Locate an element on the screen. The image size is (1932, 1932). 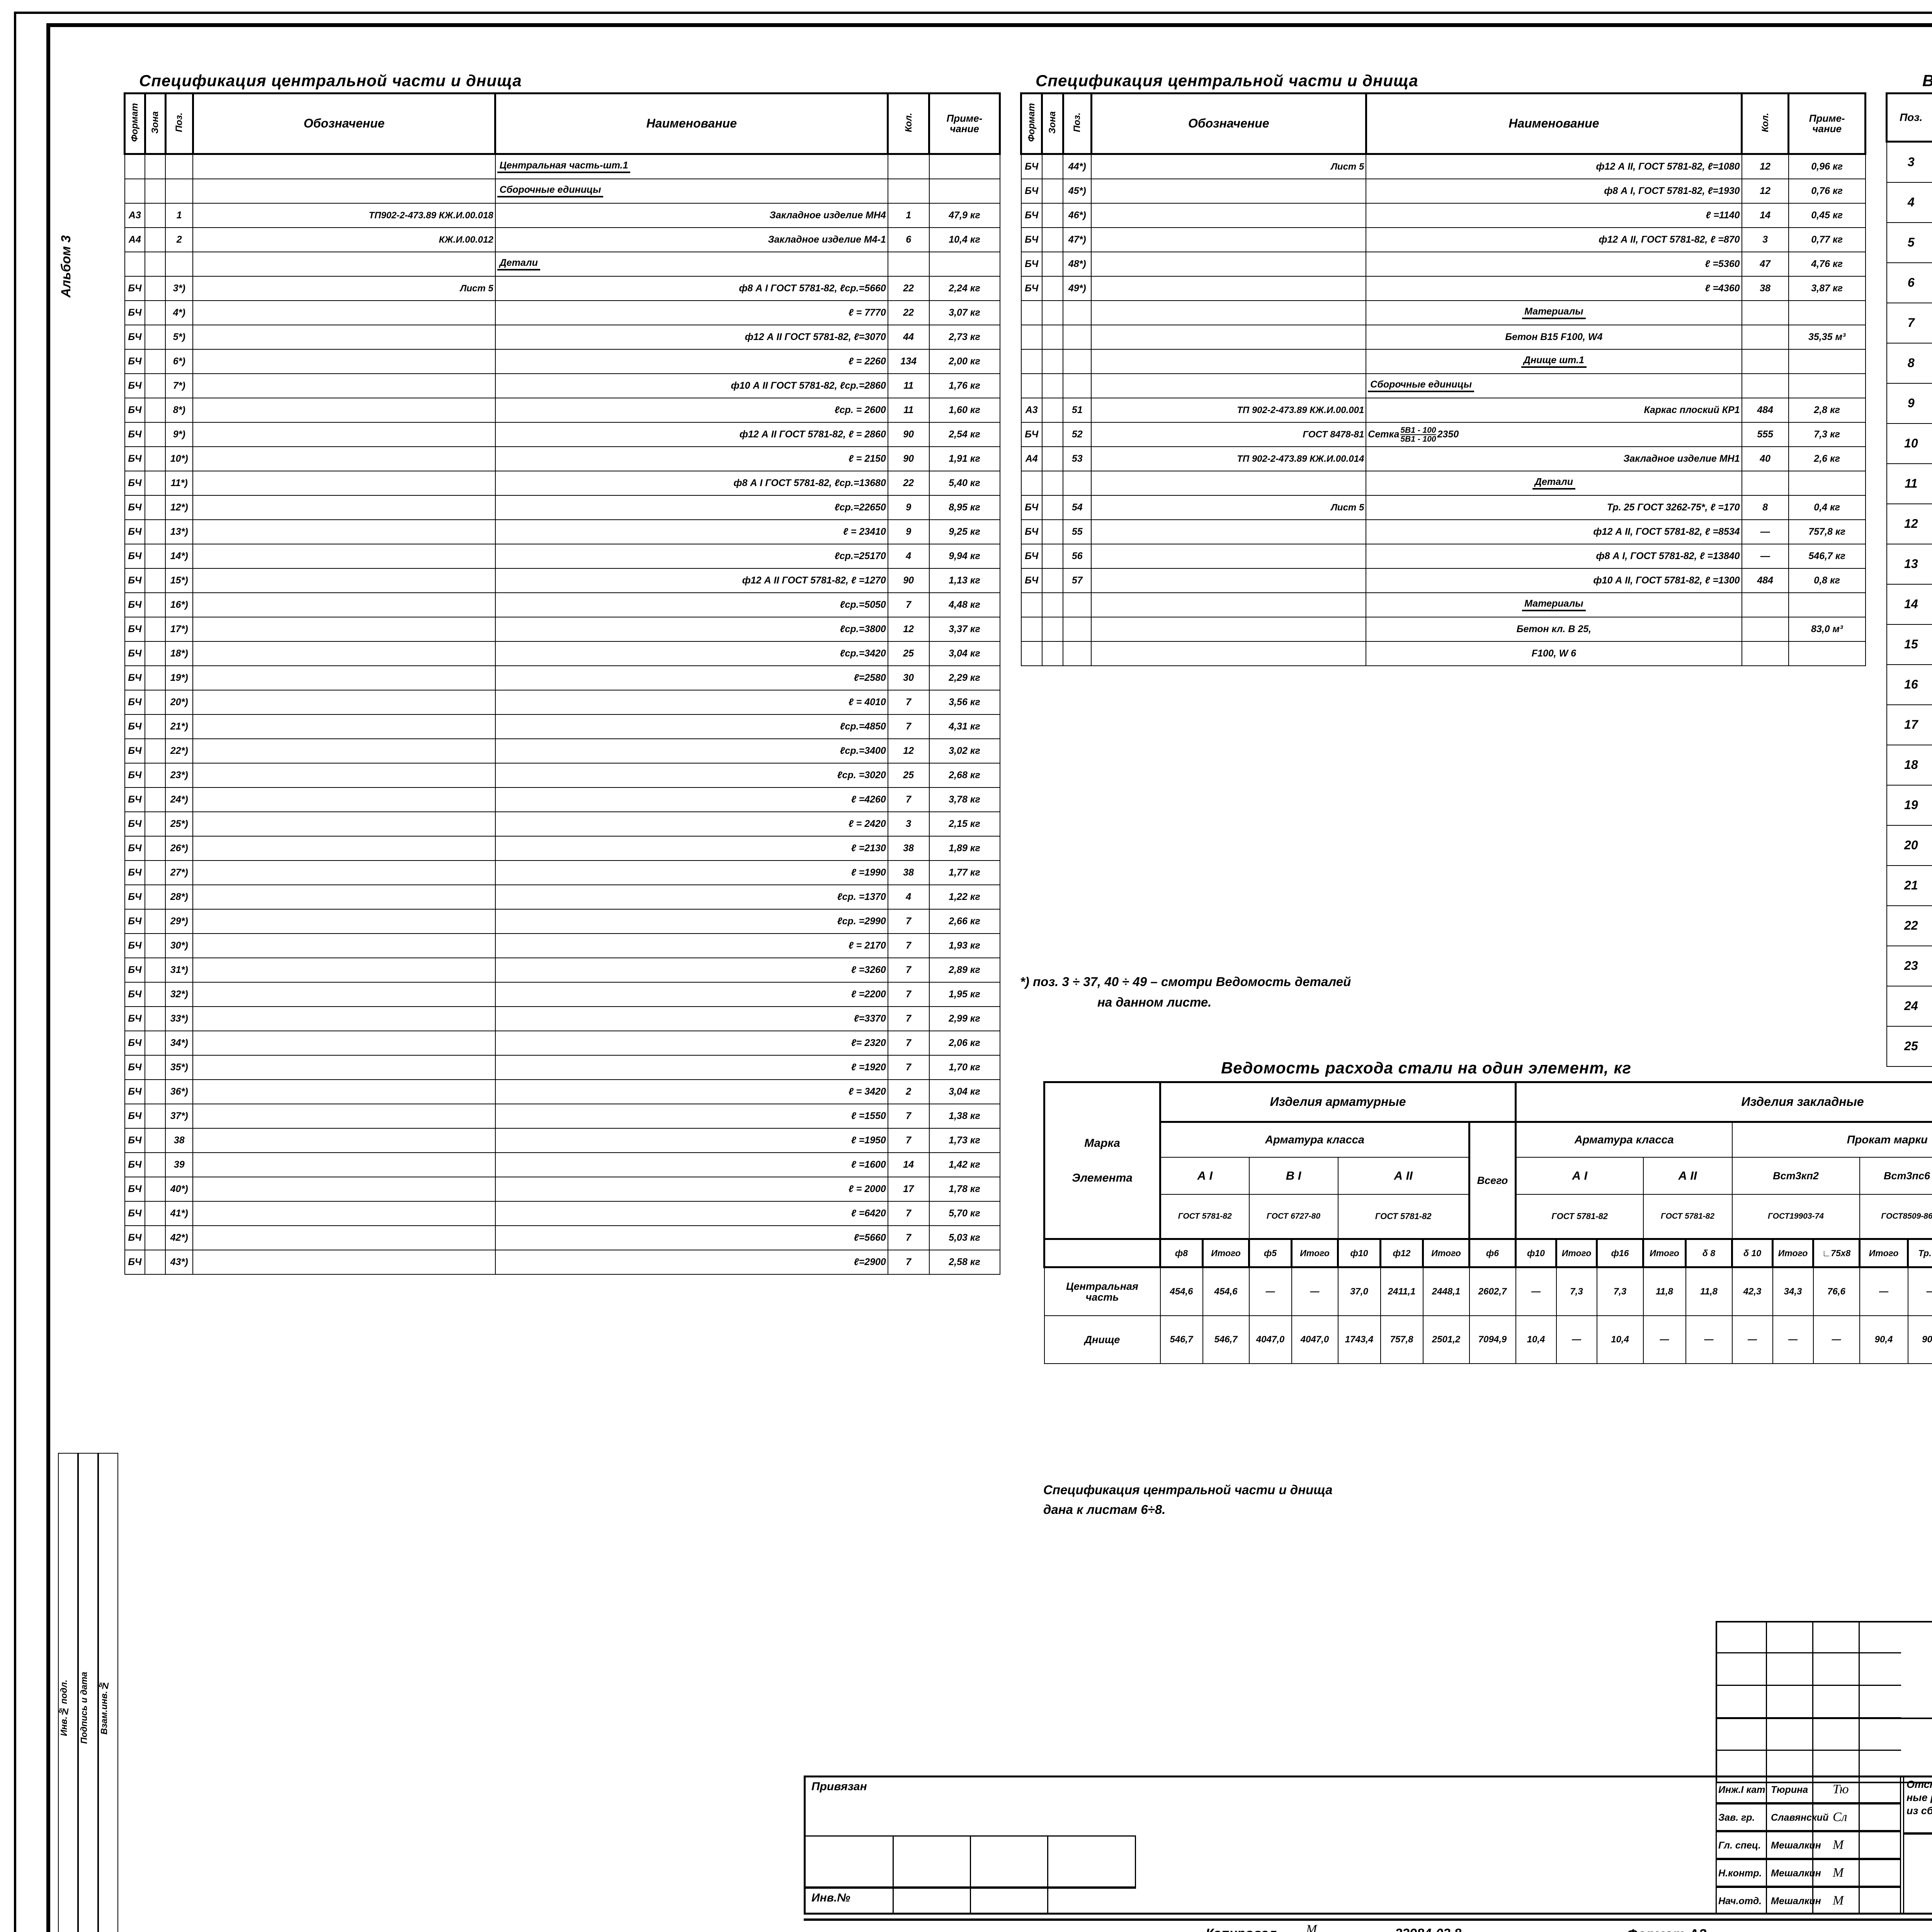
cell-name: ℓ =1600 is located at coordinates (692, 1164).